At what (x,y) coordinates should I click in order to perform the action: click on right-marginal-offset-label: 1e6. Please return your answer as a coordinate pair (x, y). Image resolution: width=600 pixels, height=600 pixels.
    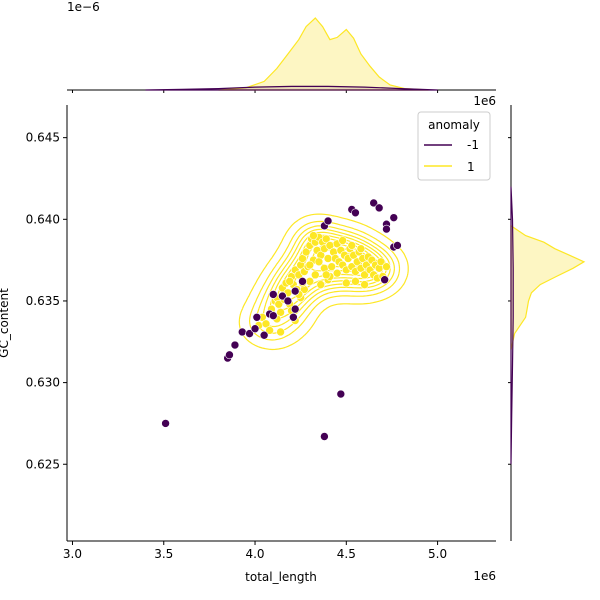
    Looking at the image, I should click on (484, 101).